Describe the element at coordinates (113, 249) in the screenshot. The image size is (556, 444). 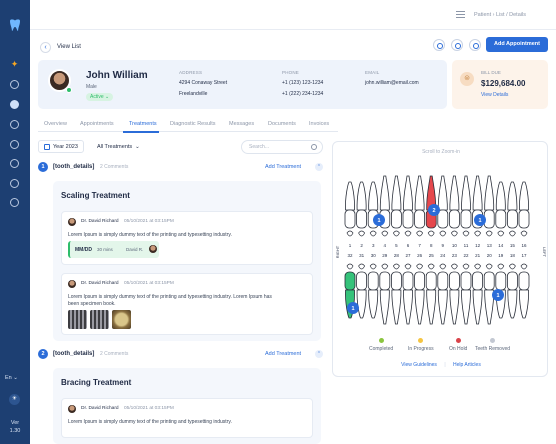
I see `appointment-tag: MM/DD 30 mins David R.` at that location.